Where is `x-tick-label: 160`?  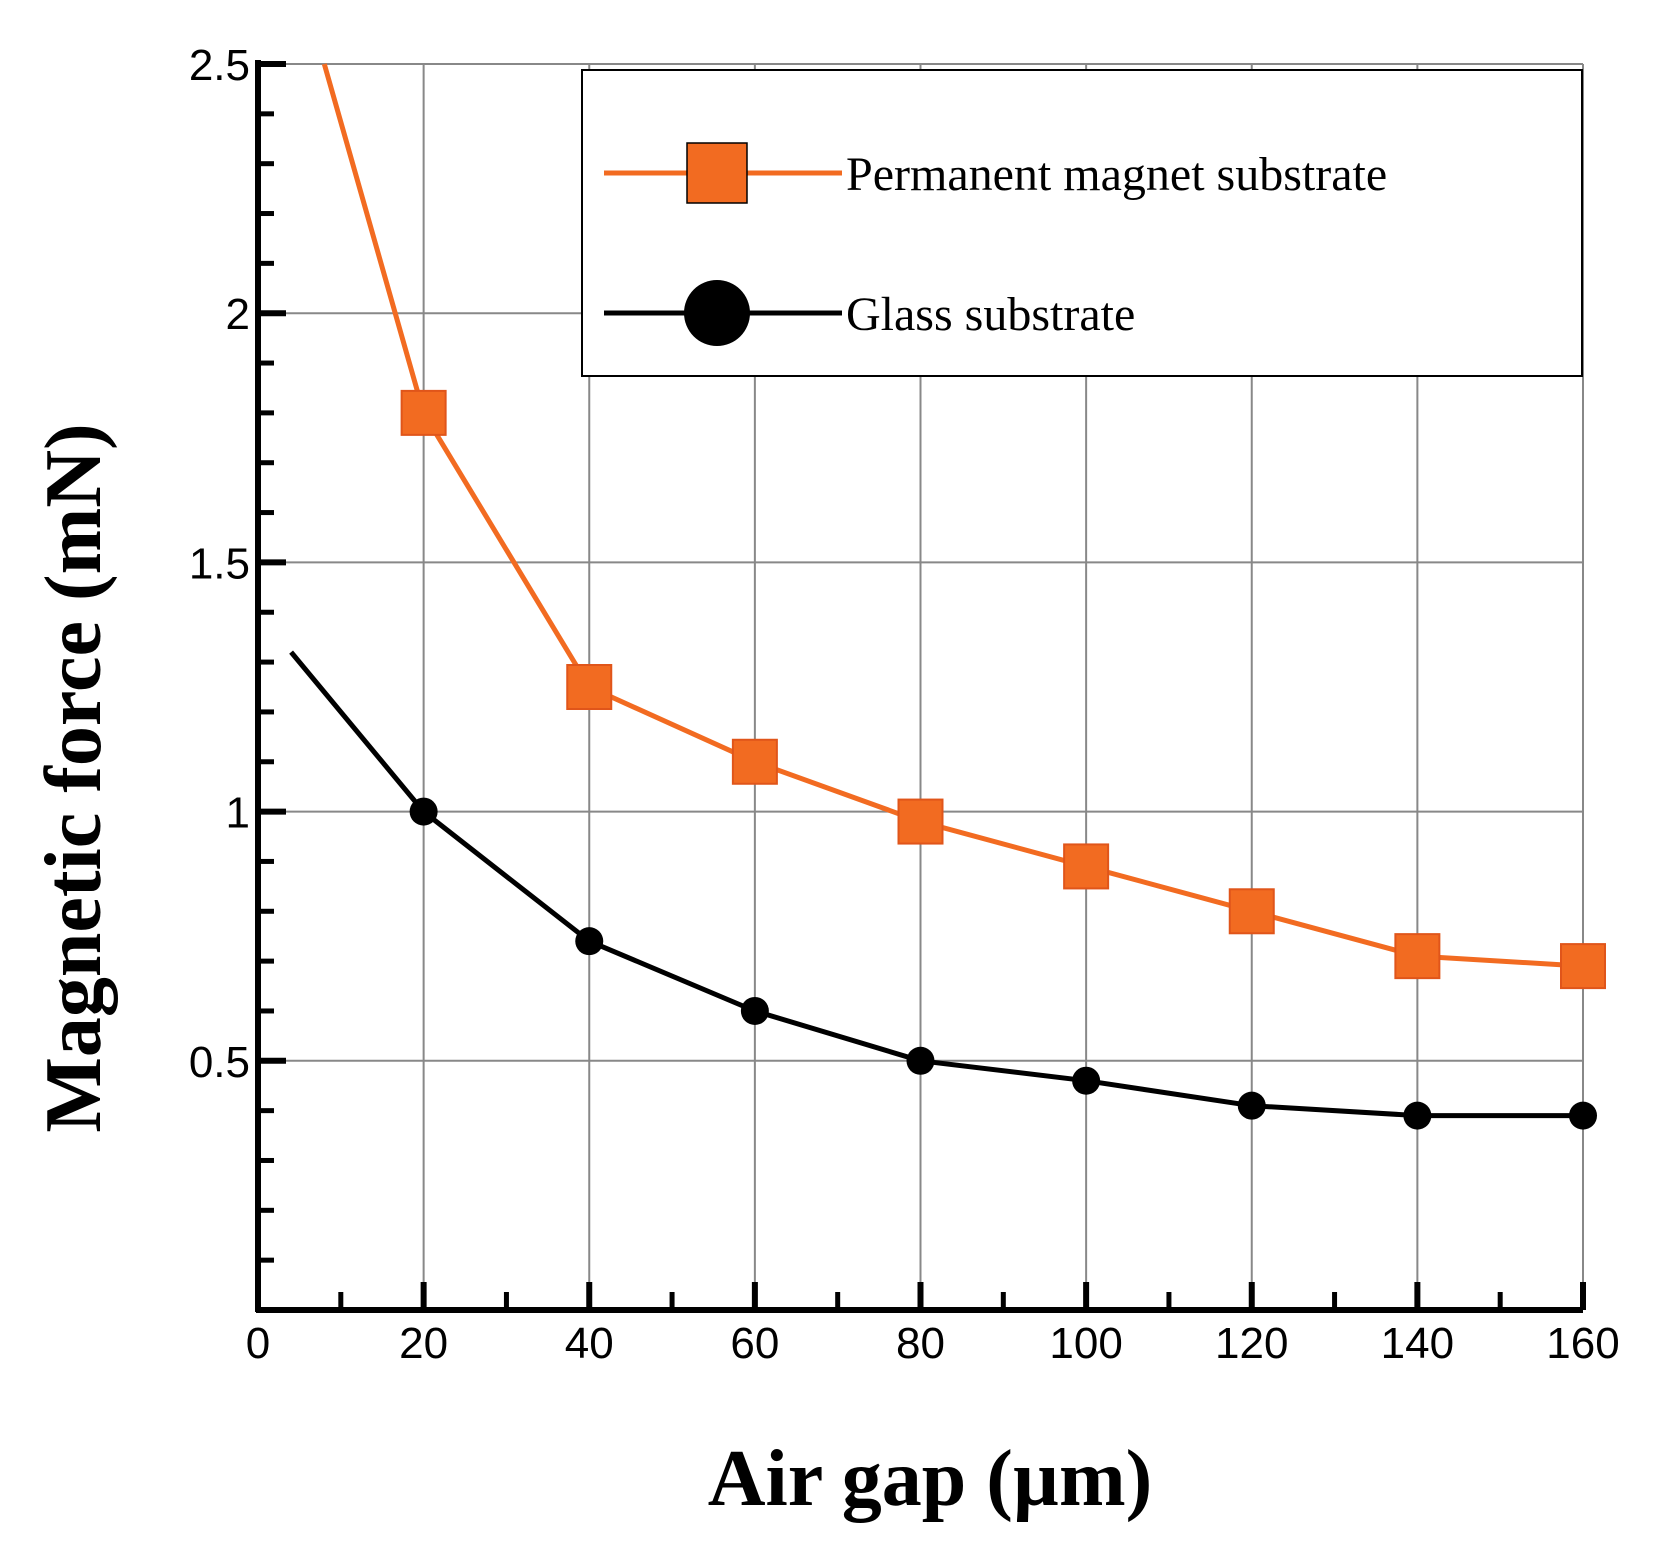 x-tick-label: 160 is located at coordinates (1582, 1343).